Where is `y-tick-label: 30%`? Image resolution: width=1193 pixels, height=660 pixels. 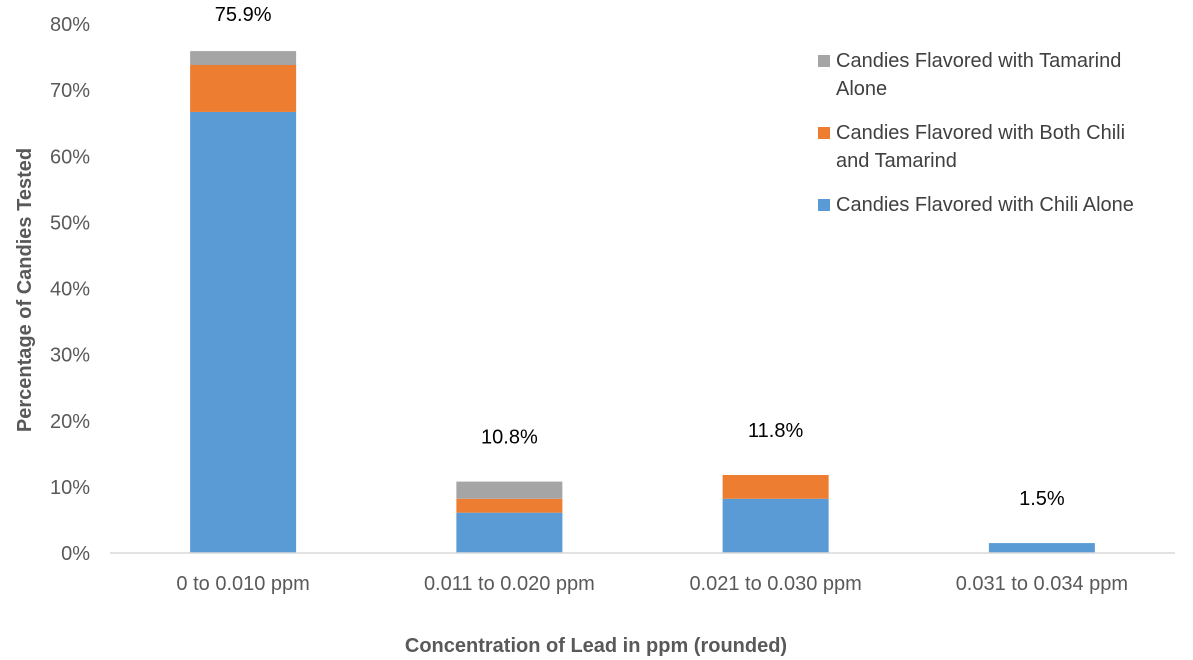 y-tick-label: 30% is located at coordinates (70, 356).